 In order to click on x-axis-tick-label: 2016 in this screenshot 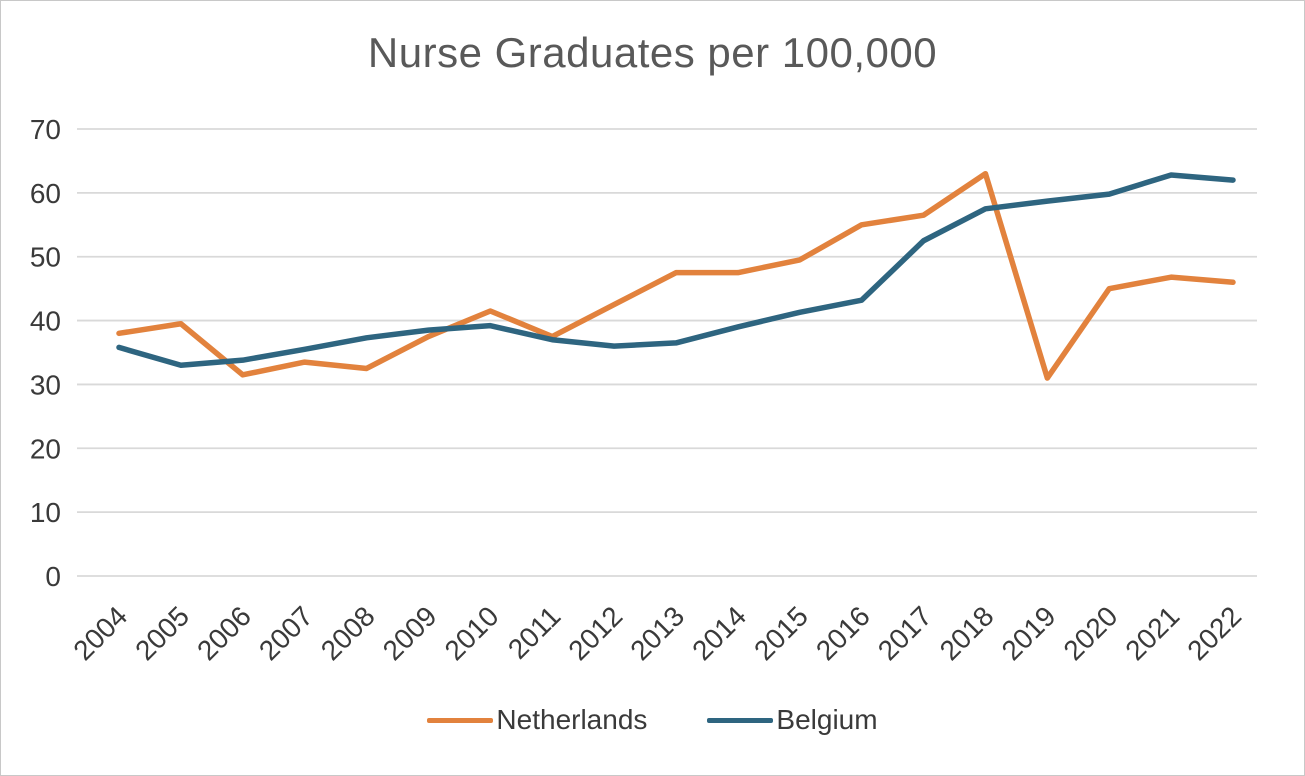, I will do `click(843, 633)`.